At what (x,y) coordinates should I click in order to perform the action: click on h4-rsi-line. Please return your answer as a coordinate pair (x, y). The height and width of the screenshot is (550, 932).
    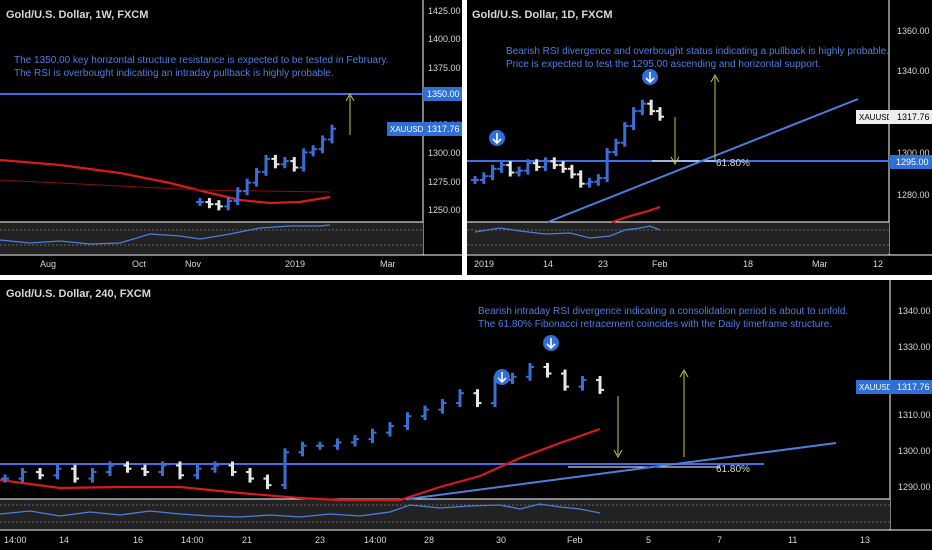
    Looking at the image, I should click on (300, 510).